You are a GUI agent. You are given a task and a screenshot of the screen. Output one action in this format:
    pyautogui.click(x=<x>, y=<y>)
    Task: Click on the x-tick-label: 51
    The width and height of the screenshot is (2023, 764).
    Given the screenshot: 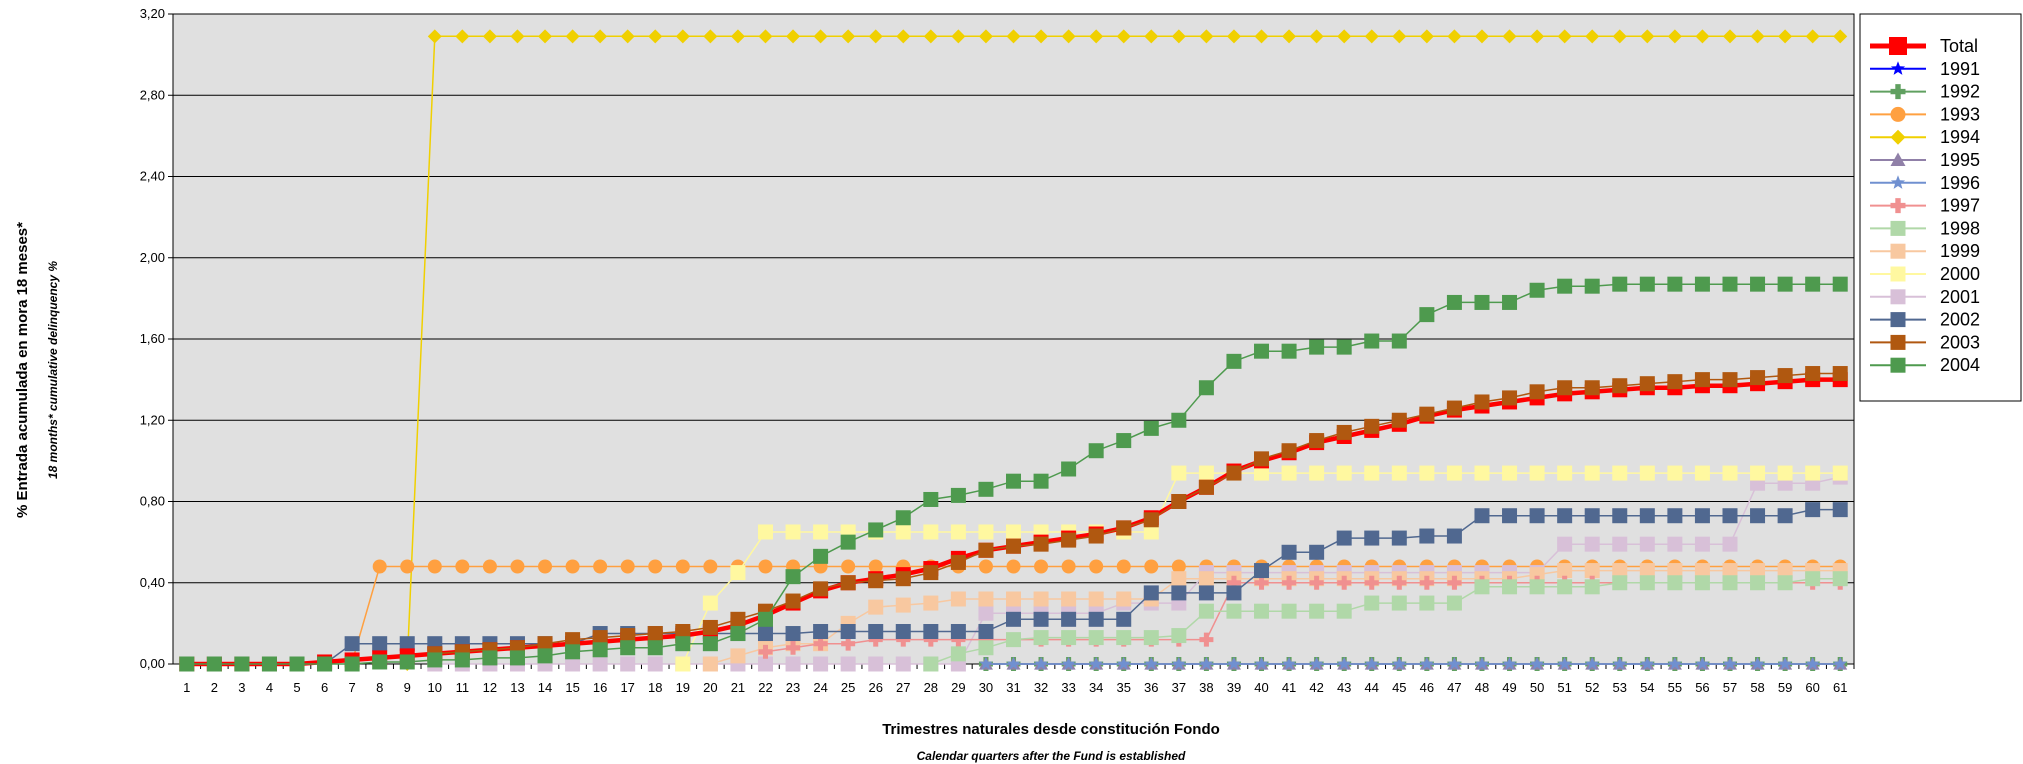 What is the action you would take?
    pyautogui.click(x=1564, y=687)
    